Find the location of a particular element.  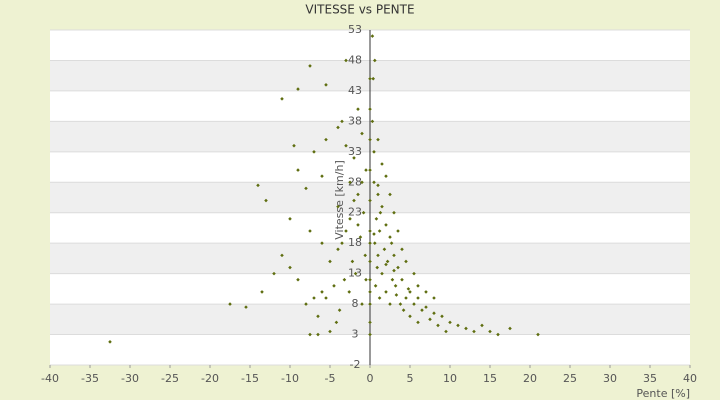

y-tick-label: 48 is located at coordinates (355, 59).